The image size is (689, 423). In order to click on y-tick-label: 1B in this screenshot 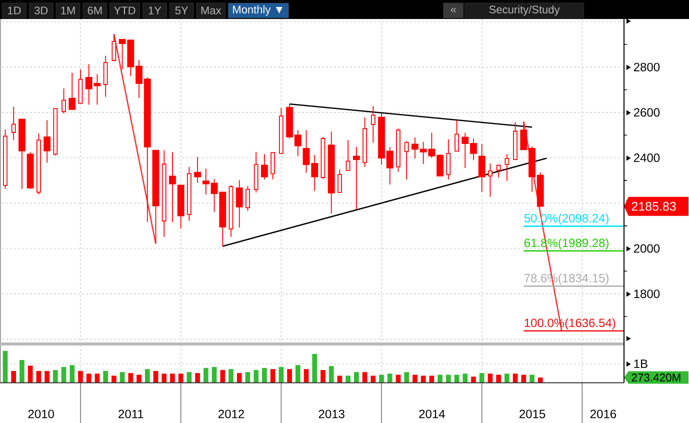, I will do `click(641, 364)`.